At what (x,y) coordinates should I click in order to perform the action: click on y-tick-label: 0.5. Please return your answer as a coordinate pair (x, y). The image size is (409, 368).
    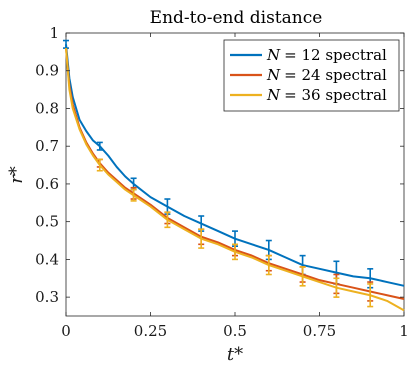
    Looking at the image, I should click on (47, 222).